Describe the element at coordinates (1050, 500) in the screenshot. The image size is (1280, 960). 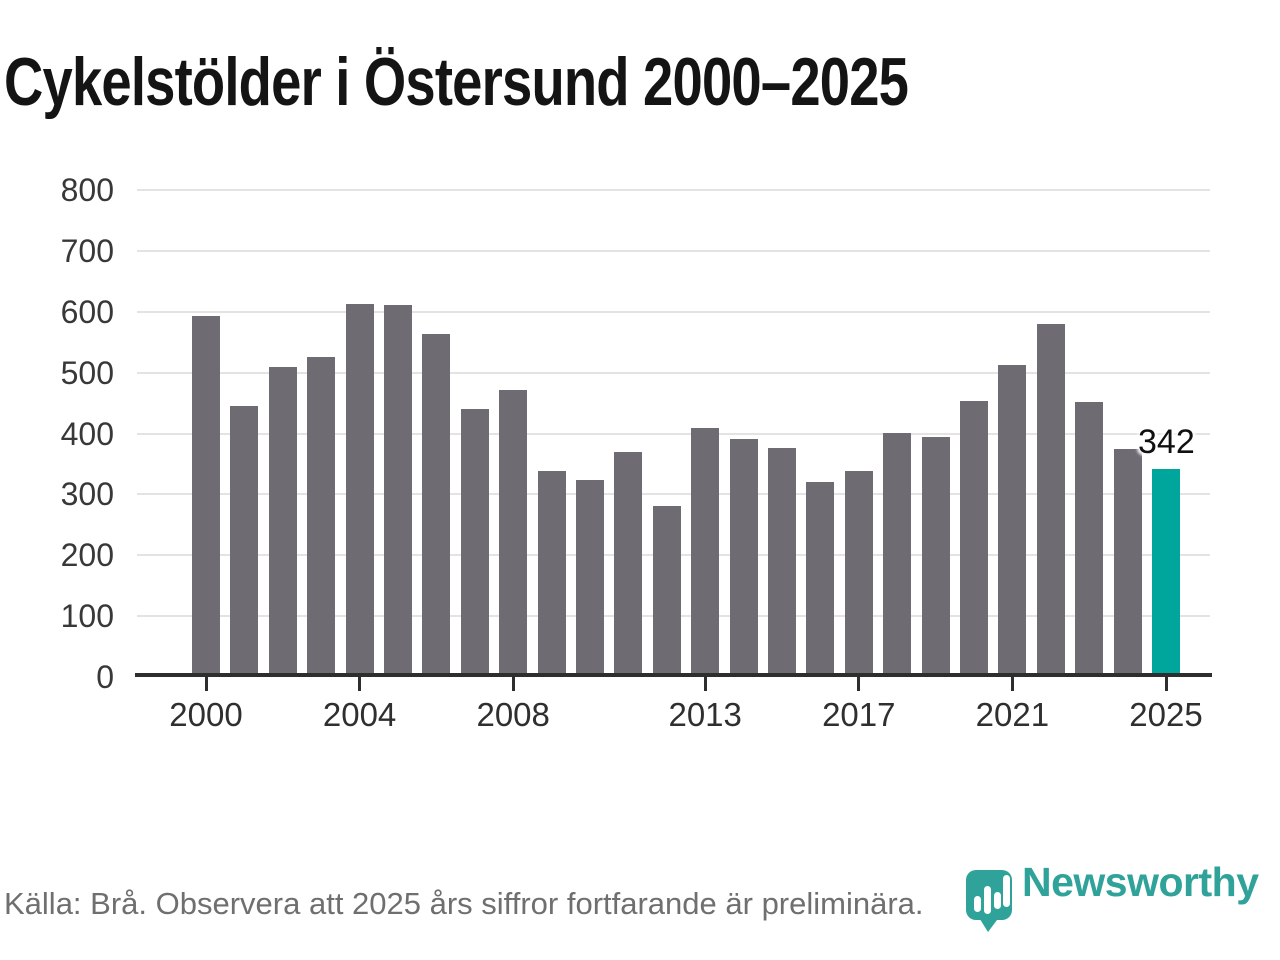
I see `bar-2022` at that location.